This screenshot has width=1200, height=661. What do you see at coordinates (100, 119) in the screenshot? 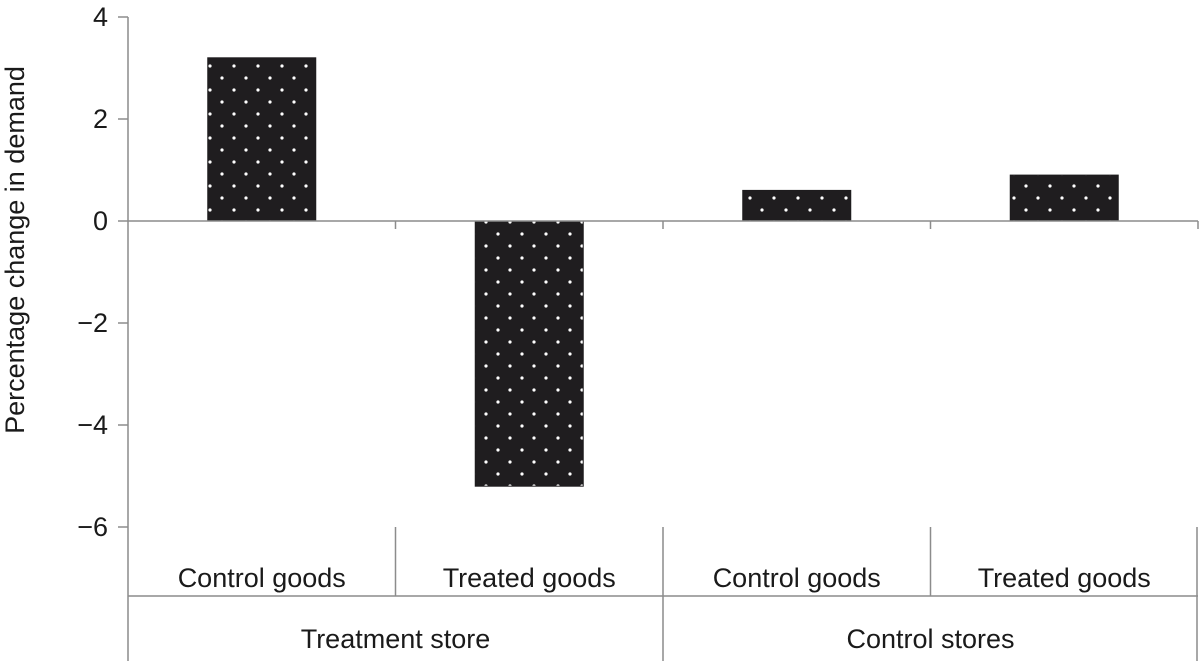
I see `y-tick-label: 2` at bounding box center [100, 119].